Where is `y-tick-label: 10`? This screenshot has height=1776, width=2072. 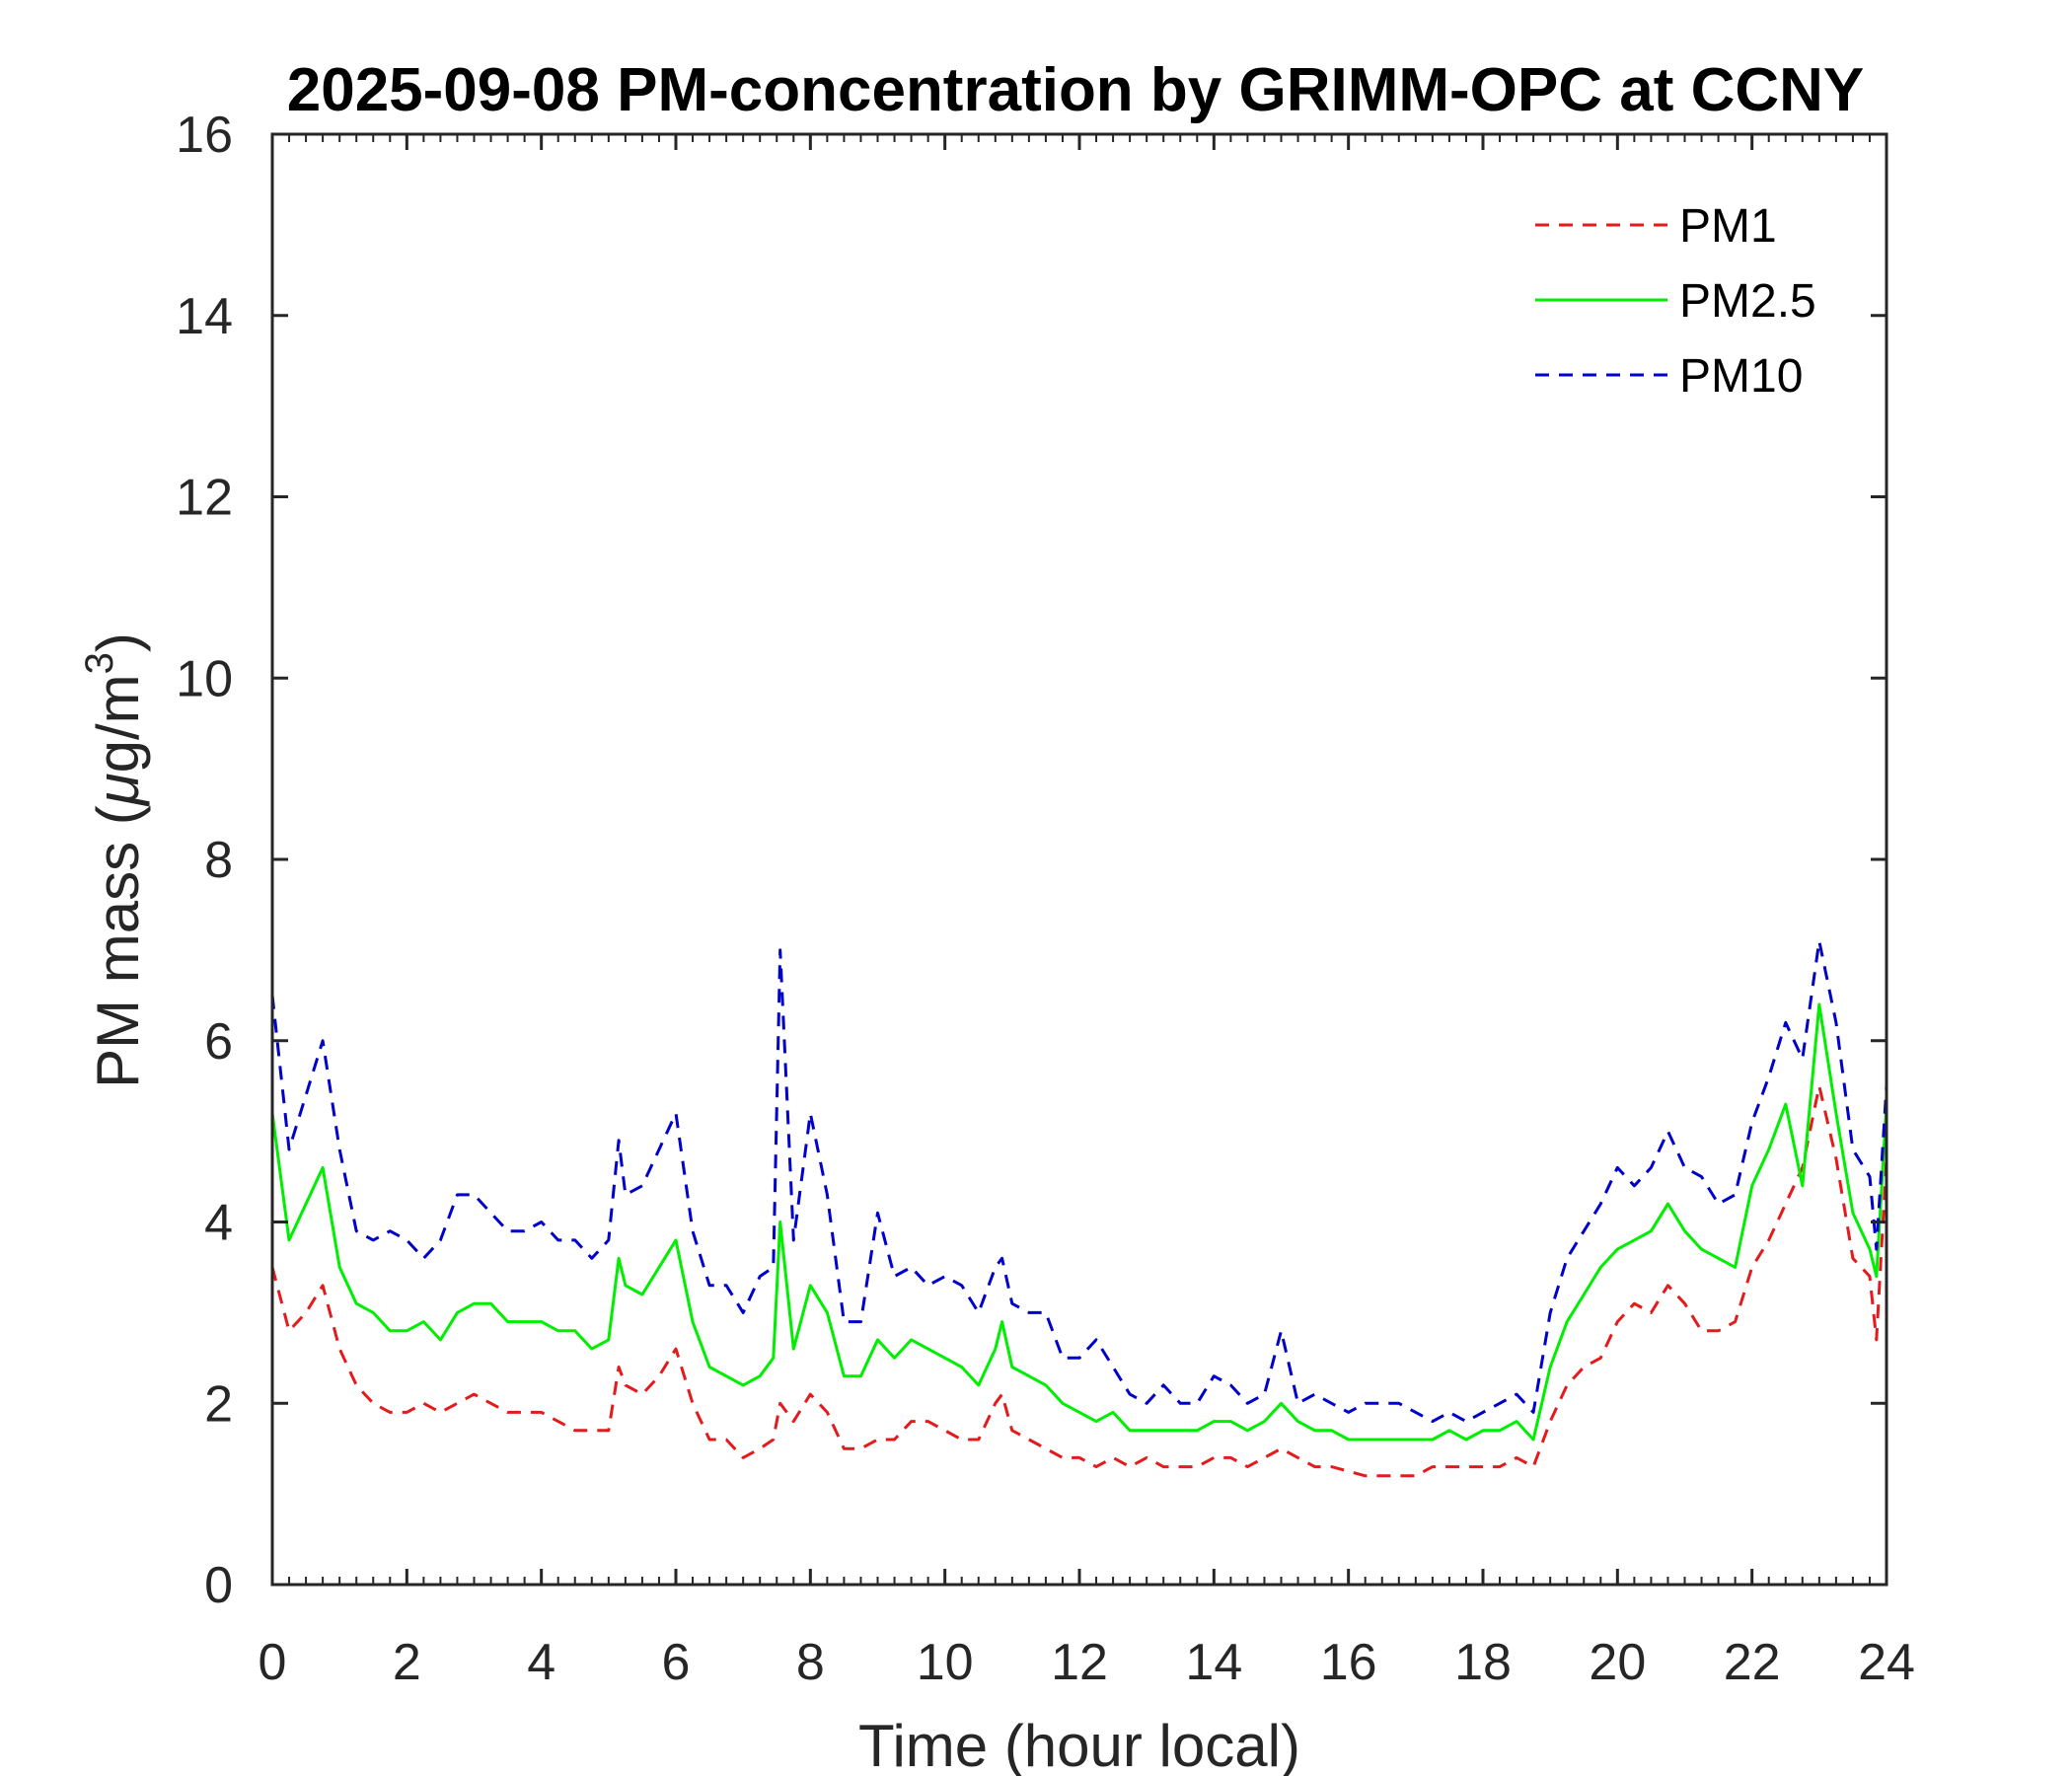 y-tick-label: 10 is located at coordinates (205, 679).